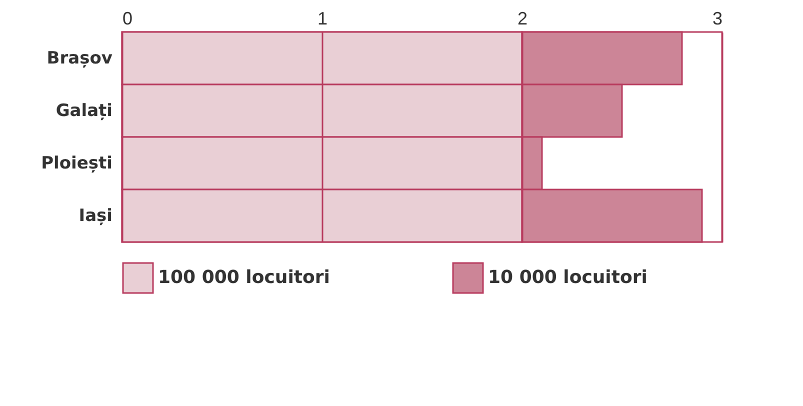  Describe the element at coordinates (568, 277) in the screenshot. I see `legend-label: 10 000 locuitori` at that location.